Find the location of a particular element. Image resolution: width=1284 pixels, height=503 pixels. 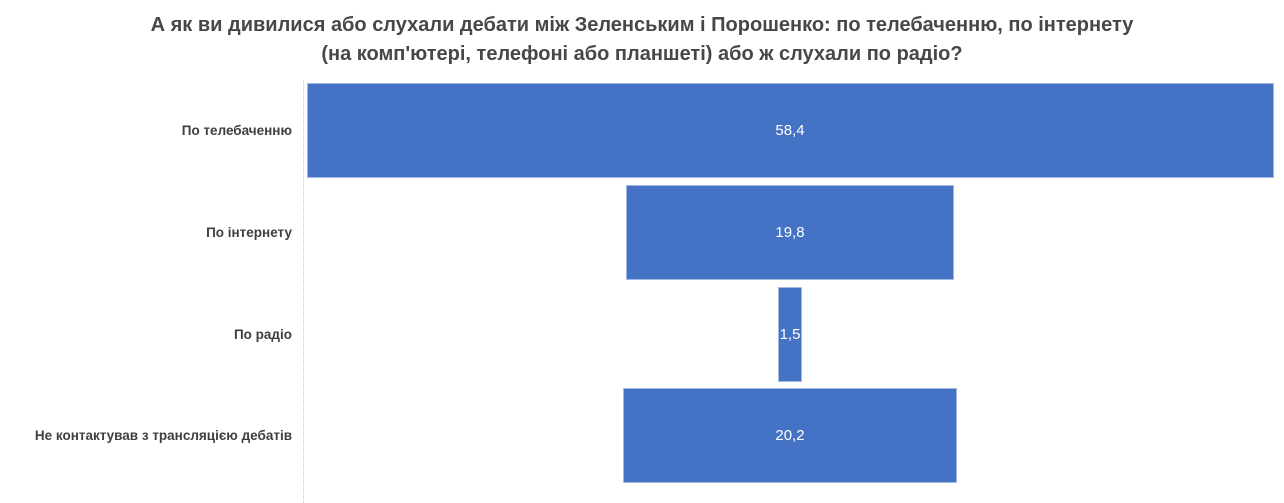

category-axis-line is located at coordinates (303, 291).